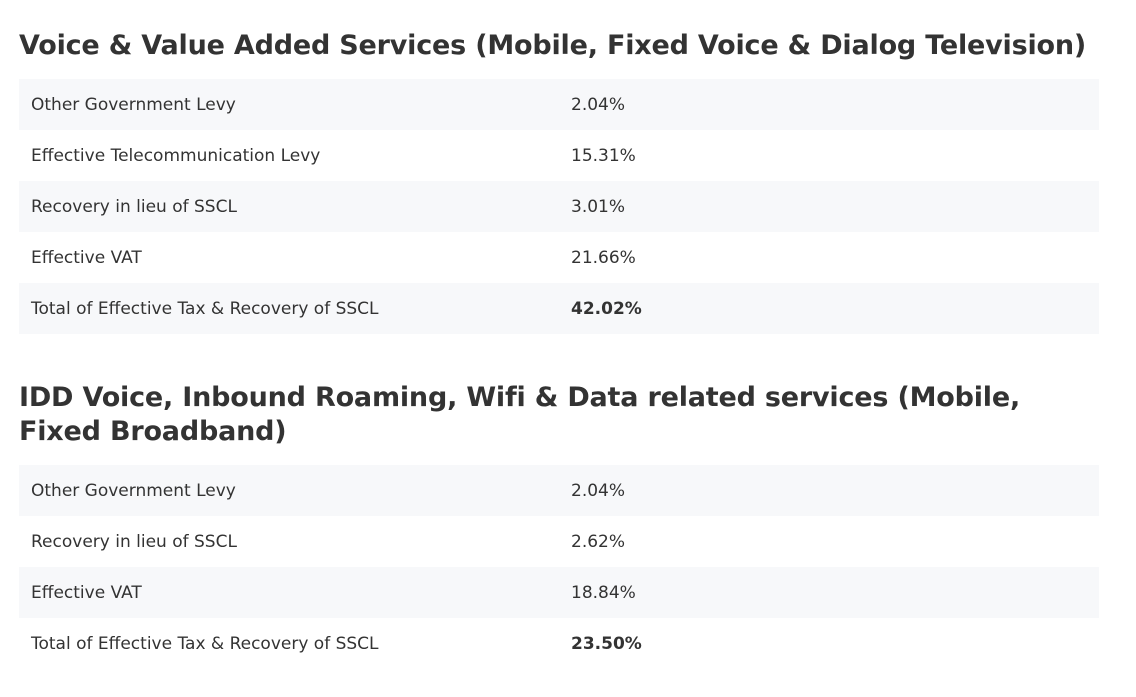 This screenshot has width=1136, height=697. I want to click on row-value: 18.84%, so click(603, 592).